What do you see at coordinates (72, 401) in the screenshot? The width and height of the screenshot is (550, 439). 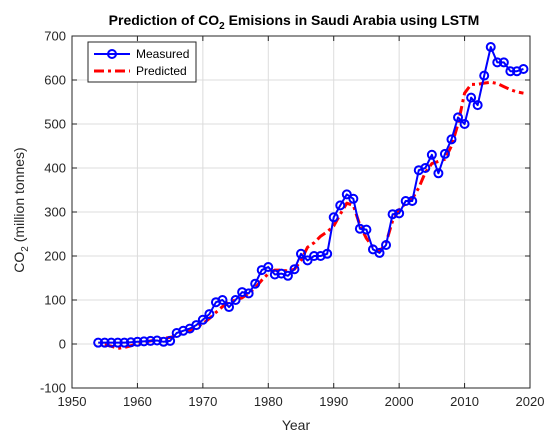 I see `x-tick-label: 1950` at bounding box center [72, 401].